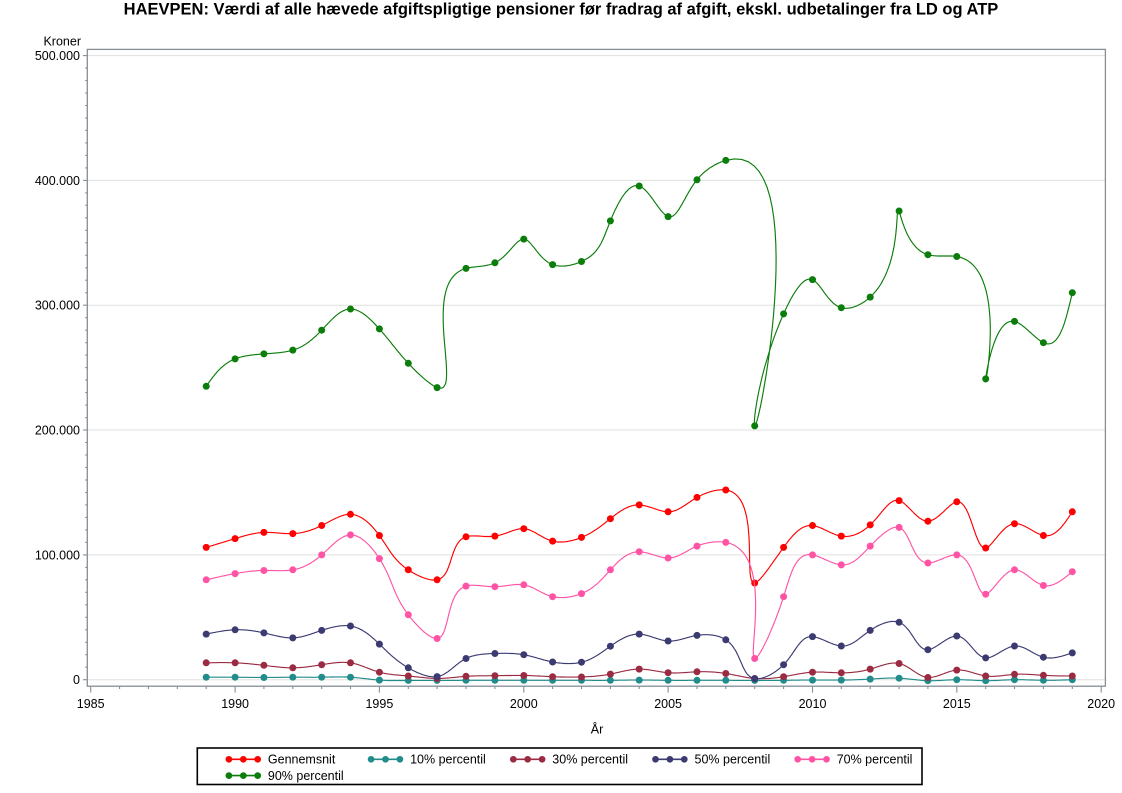 Image resolution: width=1122 pixels, height=793 pixels. Describe the element at coordinates (91, 704) in the screenshot. I see `svg-text: 1985` at that location.